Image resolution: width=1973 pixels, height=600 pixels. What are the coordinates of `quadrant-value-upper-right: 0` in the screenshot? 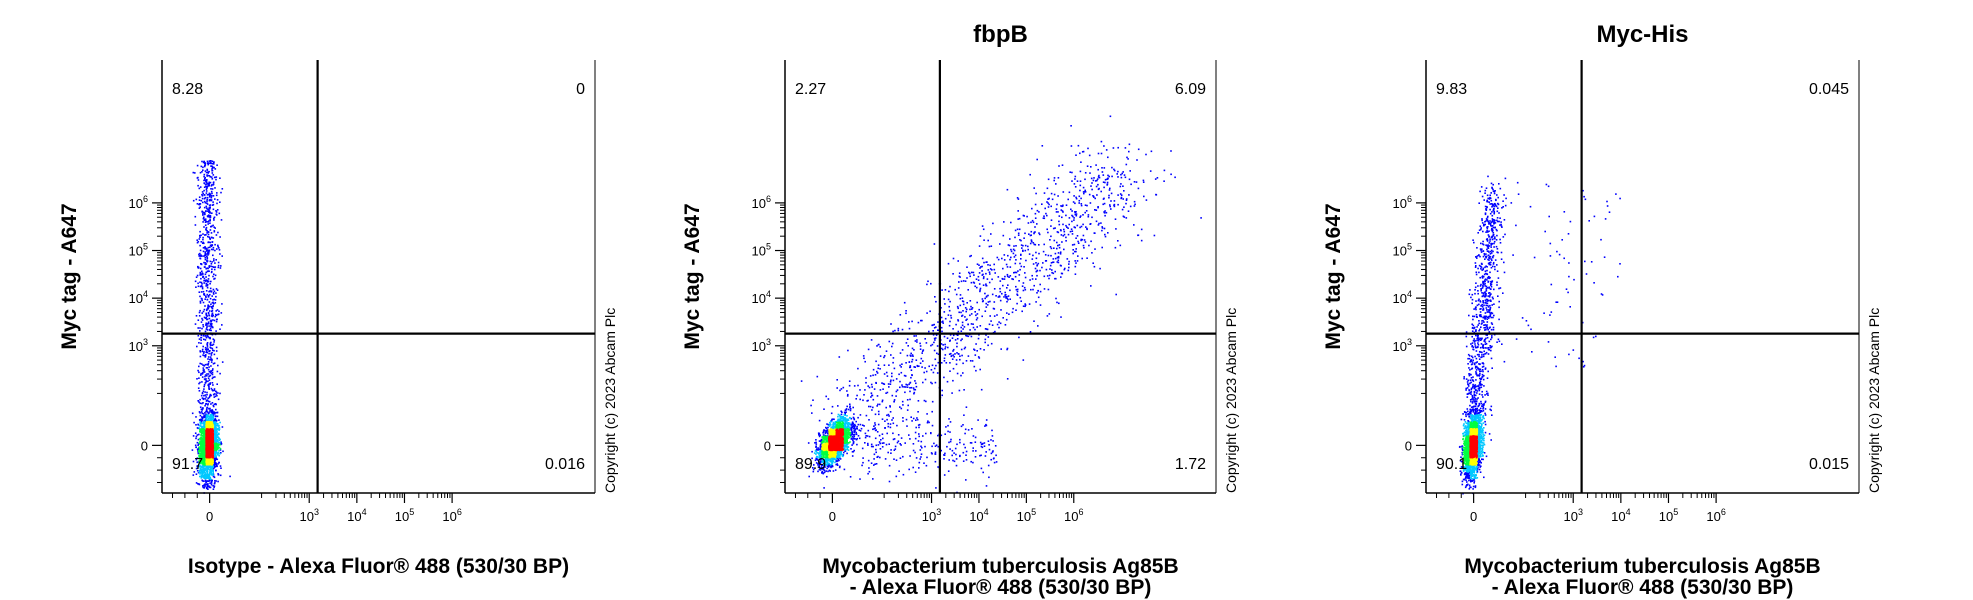 It's located at (580, 89).